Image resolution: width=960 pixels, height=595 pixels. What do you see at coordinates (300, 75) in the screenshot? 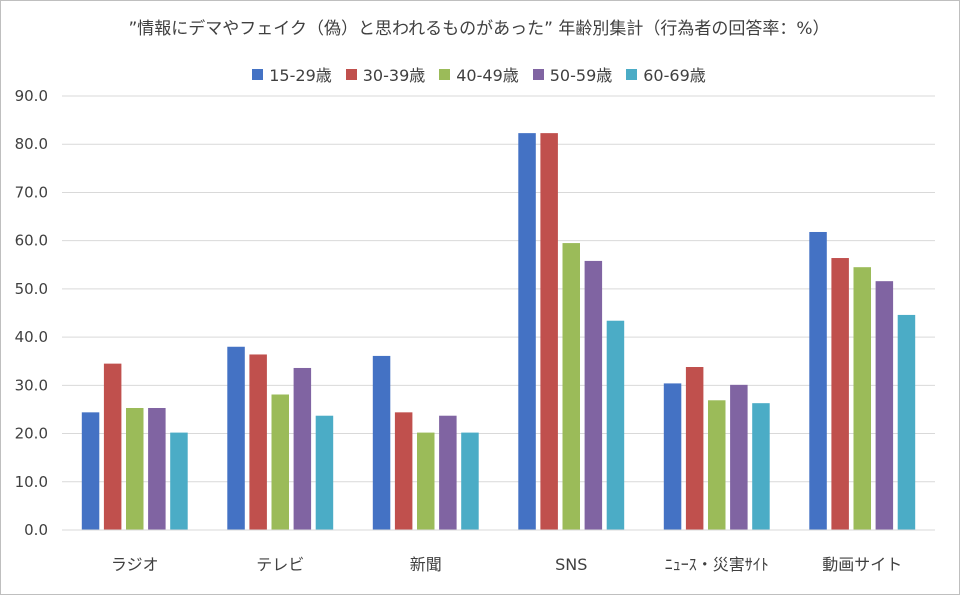
I see `legend-label: 15-29歳` at bounding box center [300, 75].